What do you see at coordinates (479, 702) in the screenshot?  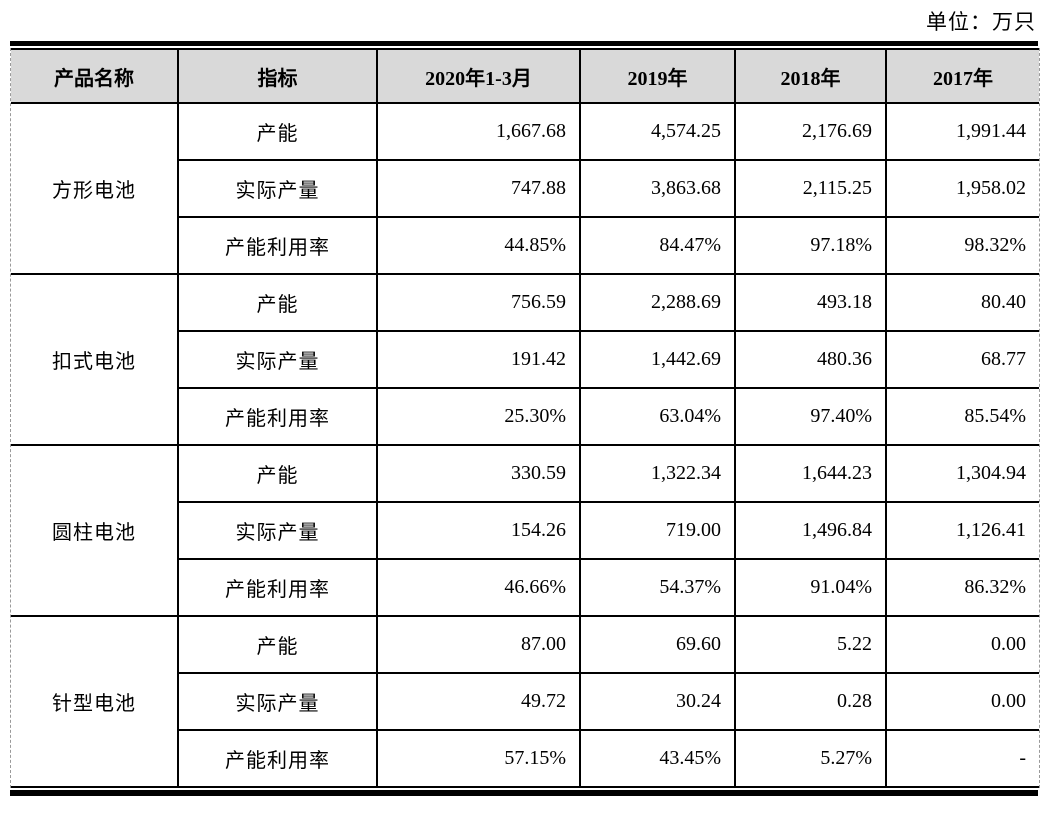 I see `value-cell: 49.72` at bounding box center [479, 702].